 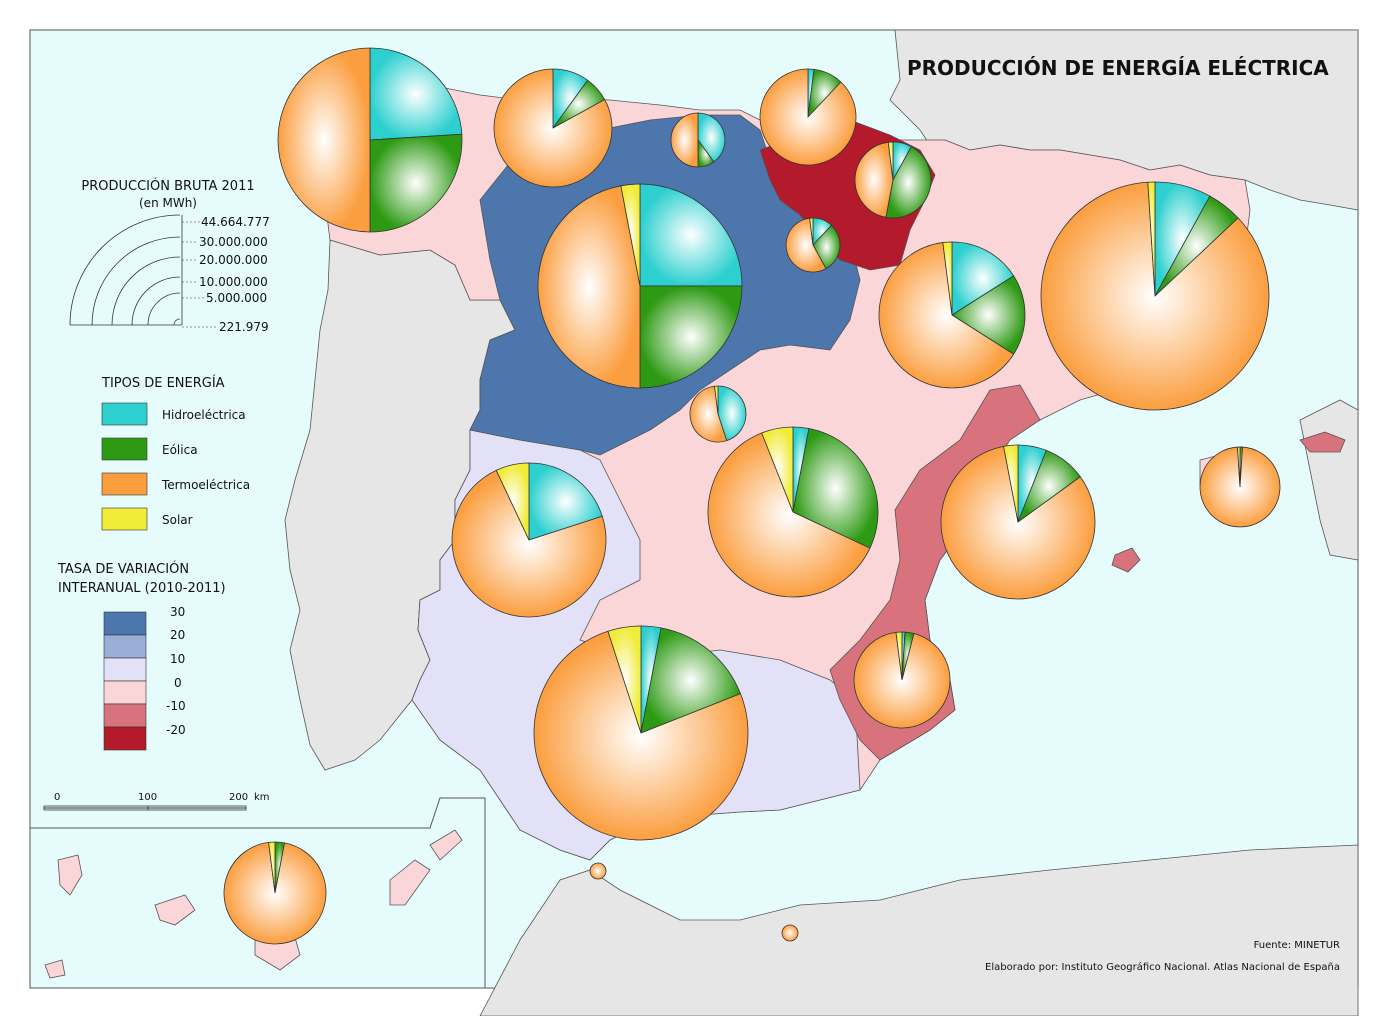 What do you see at coordinates (142, 588) in the screenshot?
I see `legend-rate-title-2: INTERANUAL (2010-2011)` at bounding box center [142, 588].